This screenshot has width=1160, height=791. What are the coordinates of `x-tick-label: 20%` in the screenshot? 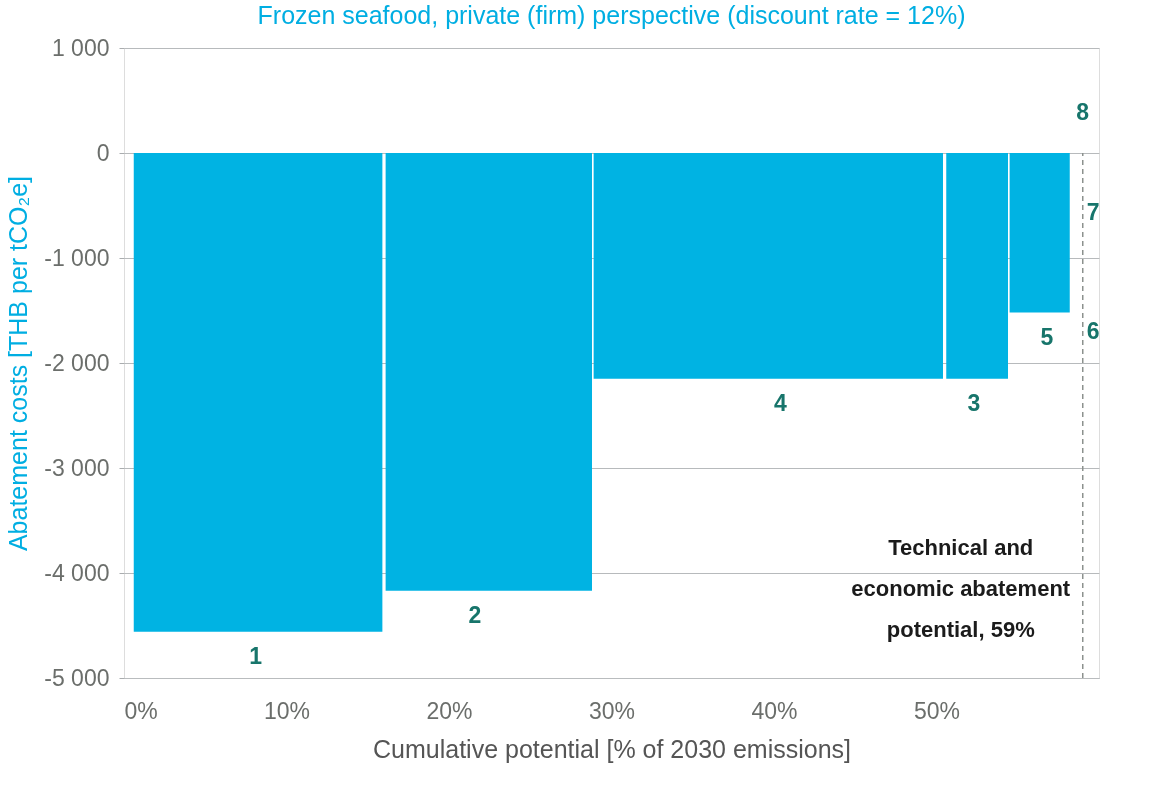 It's located at (449, 710).